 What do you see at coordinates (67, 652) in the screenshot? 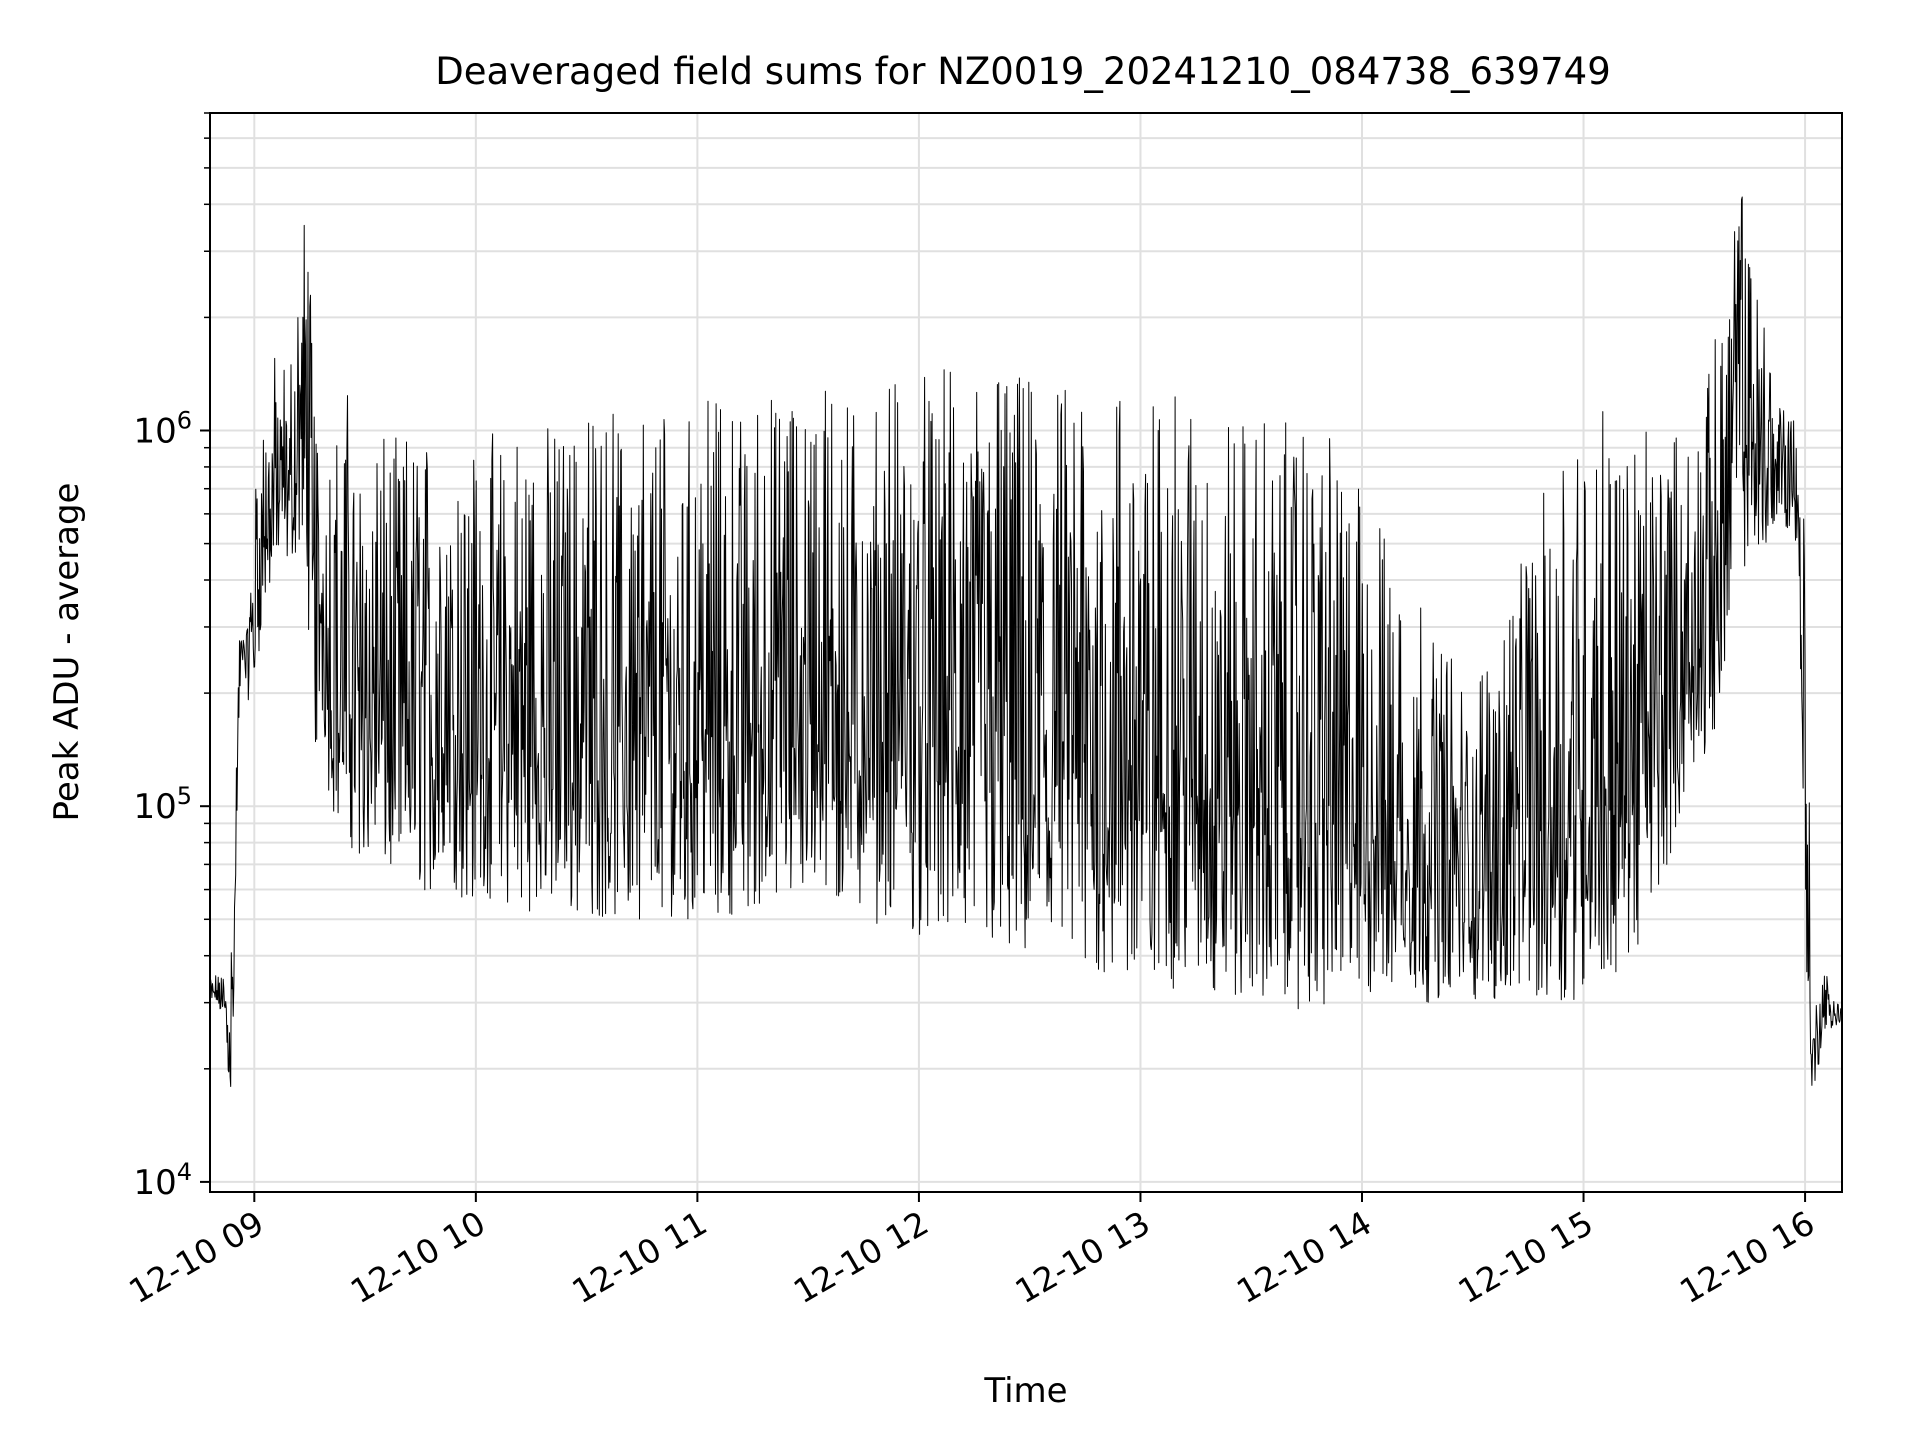
I see `y-axis-label: Peak ADU - average` at bounding box center [67, 652].